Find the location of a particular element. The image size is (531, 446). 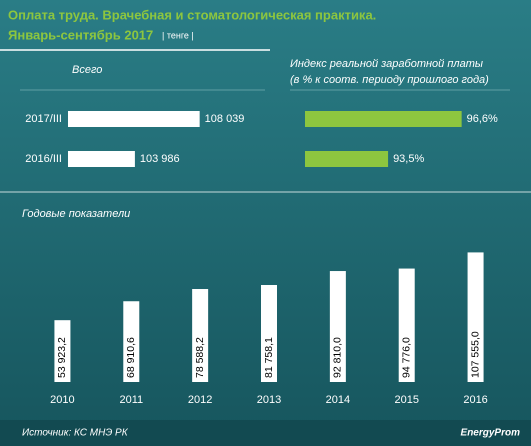

source: Источник: КС МНЭ РК is located at coordinates (75, 433).